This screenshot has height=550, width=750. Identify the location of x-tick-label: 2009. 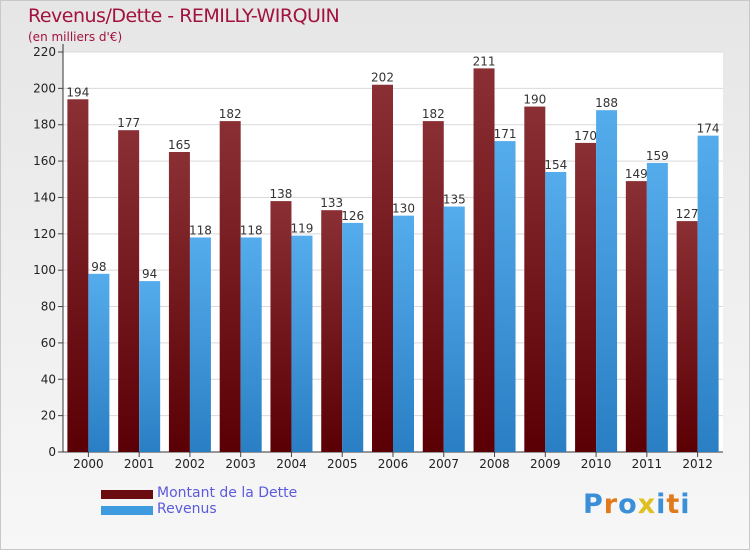
(545, 464).